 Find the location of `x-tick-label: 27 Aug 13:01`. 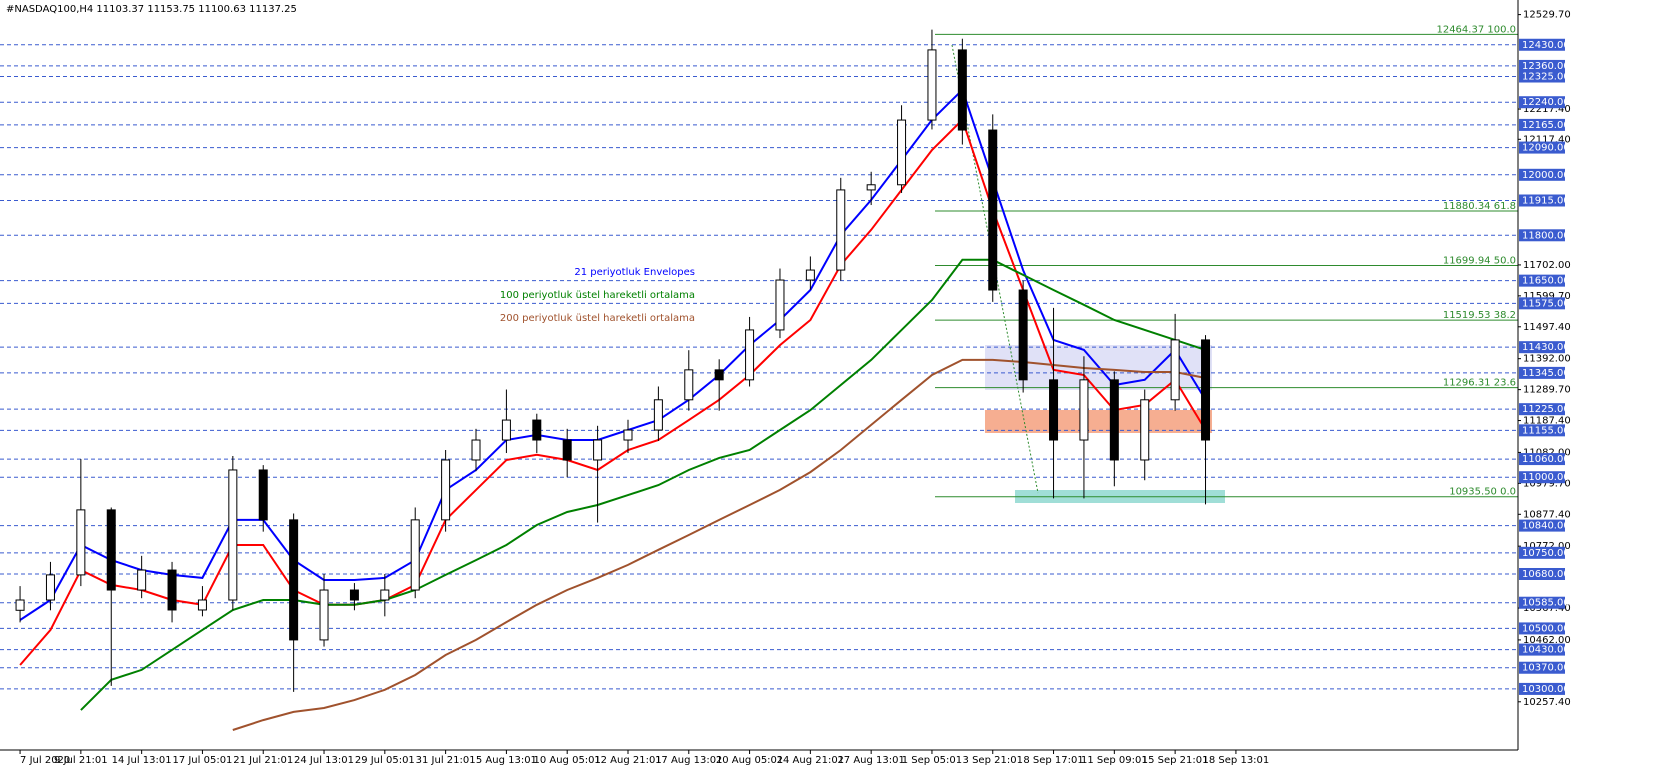

x-tick-label: 27 Aug 13:01 is located at coordinates (870, 760).